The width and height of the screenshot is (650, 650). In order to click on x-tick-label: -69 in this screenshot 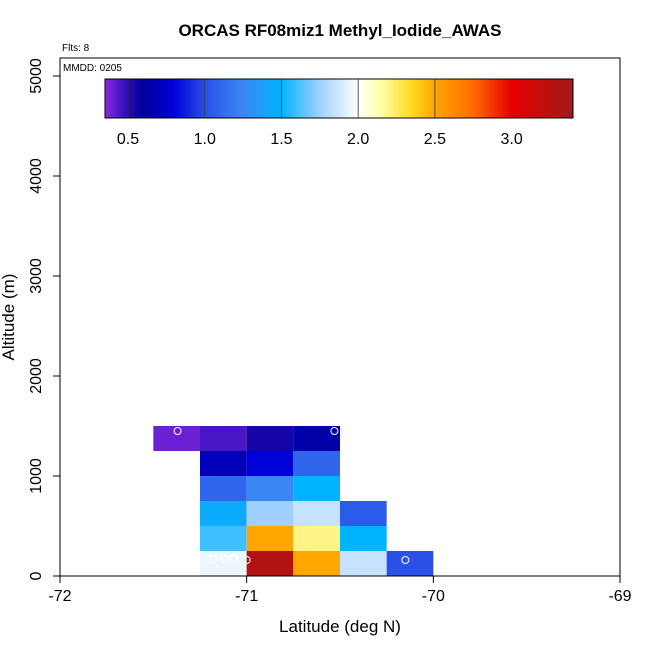, I will do `click(619, 596)`.